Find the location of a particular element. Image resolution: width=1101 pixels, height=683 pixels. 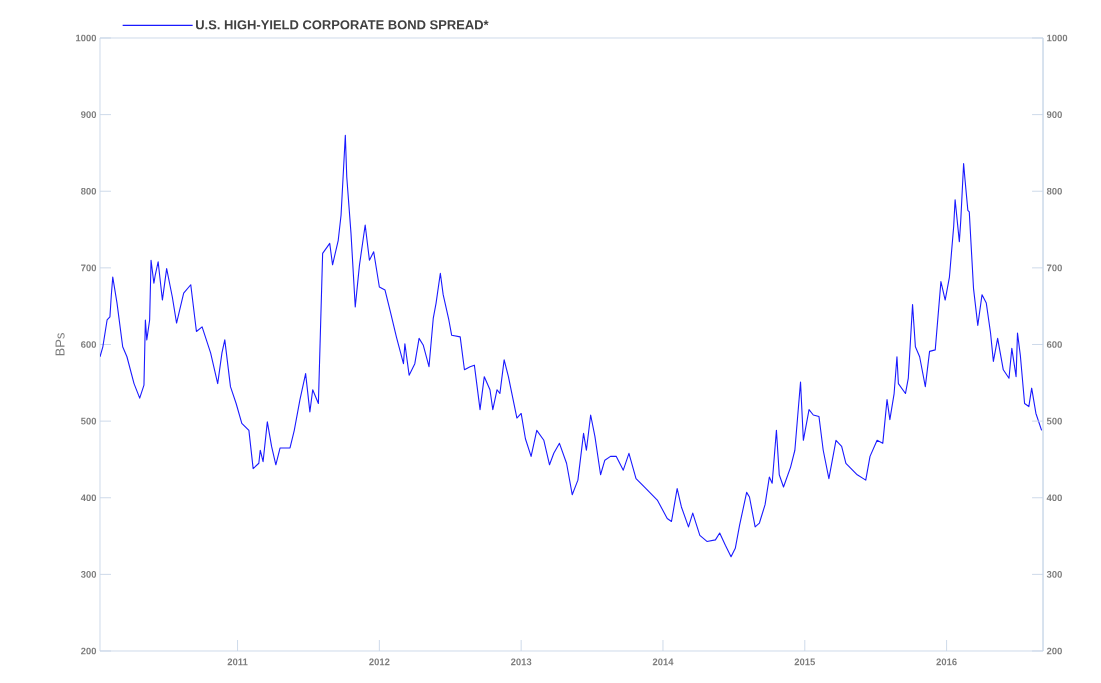

y2-tick-label: 1000 is located at coordinates (1057, 38).